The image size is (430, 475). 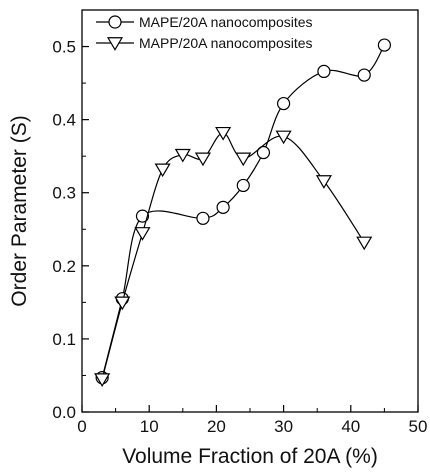 I want to click on y-tick-label: 0.4, so click(x=64, y=120).